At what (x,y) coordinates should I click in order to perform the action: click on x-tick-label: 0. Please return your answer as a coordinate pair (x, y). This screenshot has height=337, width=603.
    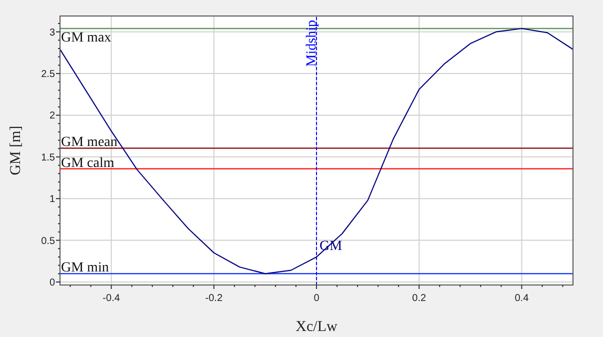
    Looking at the image, I should click on (317, 298).